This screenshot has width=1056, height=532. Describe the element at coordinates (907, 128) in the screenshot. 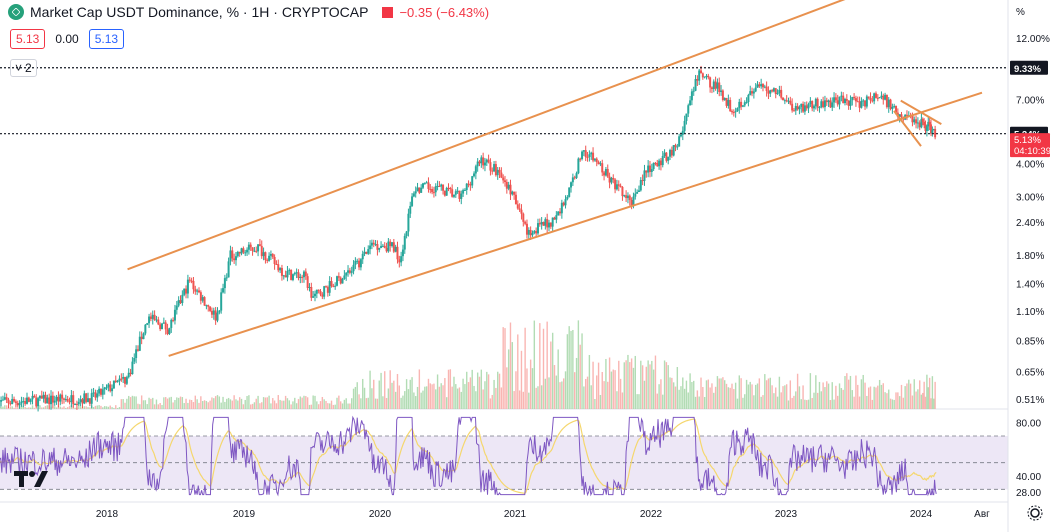

I see `wedge-lower-line` at that location.